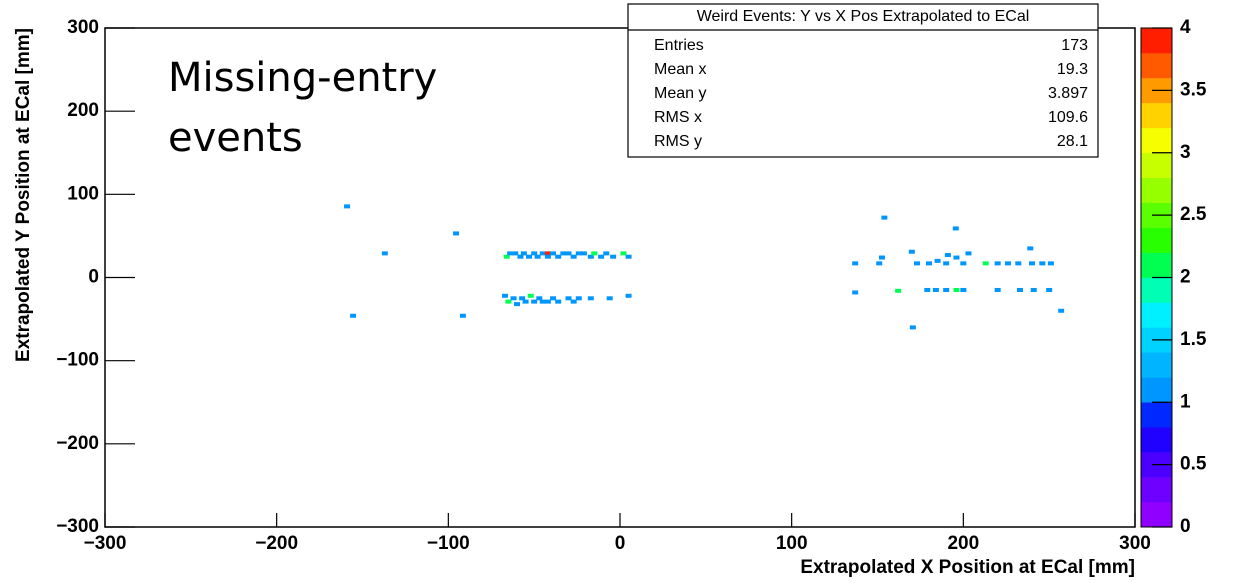 The image size is (1246, 583). What do you see at coordinates (680, 93) in the screenshot?
I see `stats-label: Mean y` at bounding box center [680, 93].